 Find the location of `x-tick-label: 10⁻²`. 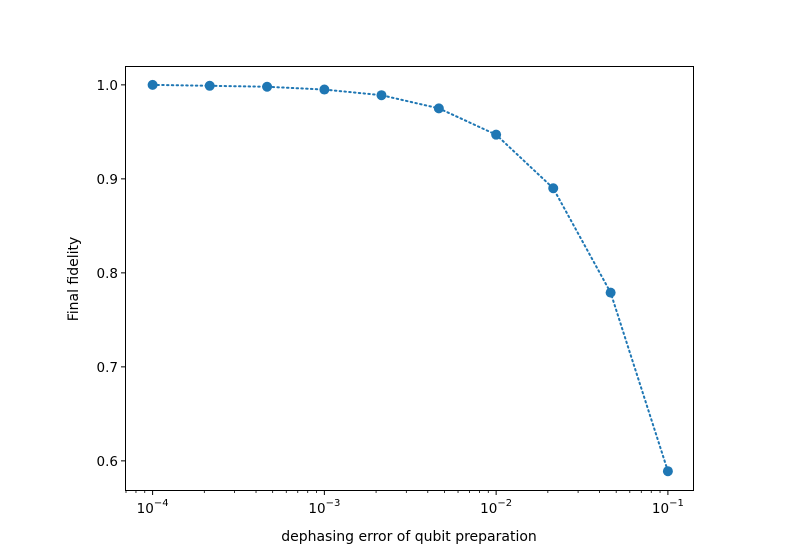

x-tick-label: 10⁻² is located at coordinates (496, 507).